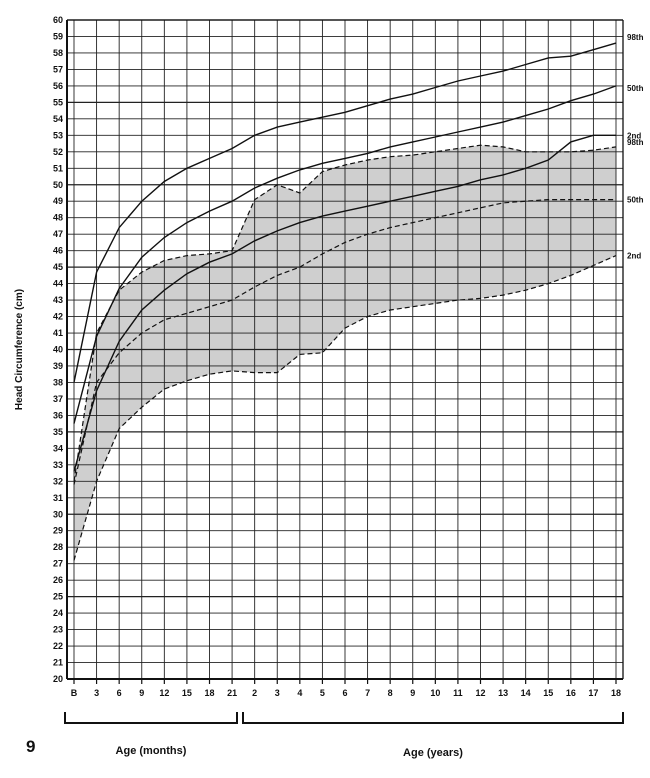 This screenshot has height=778, width=650. Describe the element at coordinates (322, 693) in the screenshot. I see `x-tick-label-11: 5` at that location.